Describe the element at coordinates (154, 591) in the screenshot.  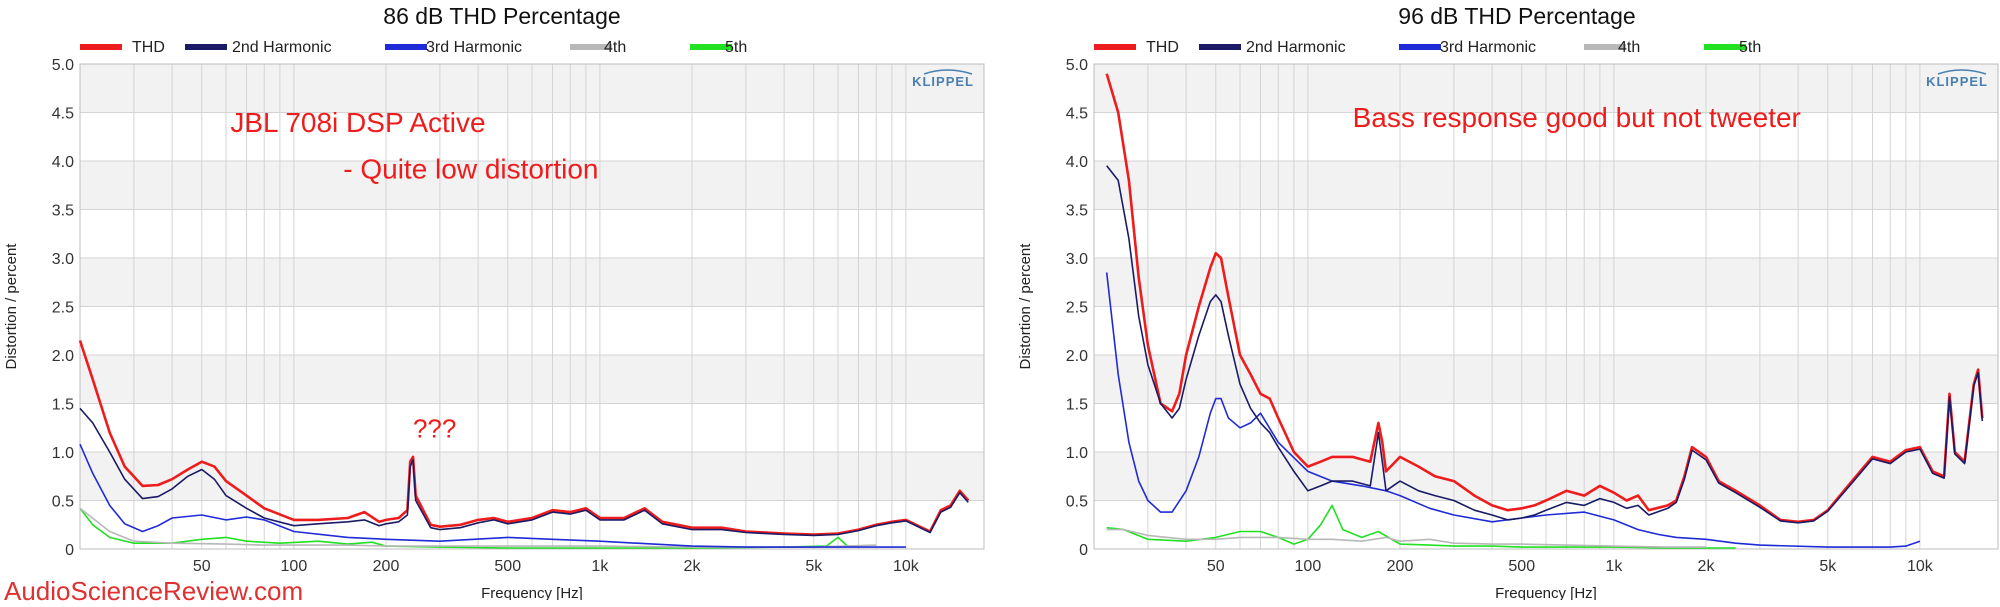
I see `site-watermark: AudioScienceReview.com` at that location.